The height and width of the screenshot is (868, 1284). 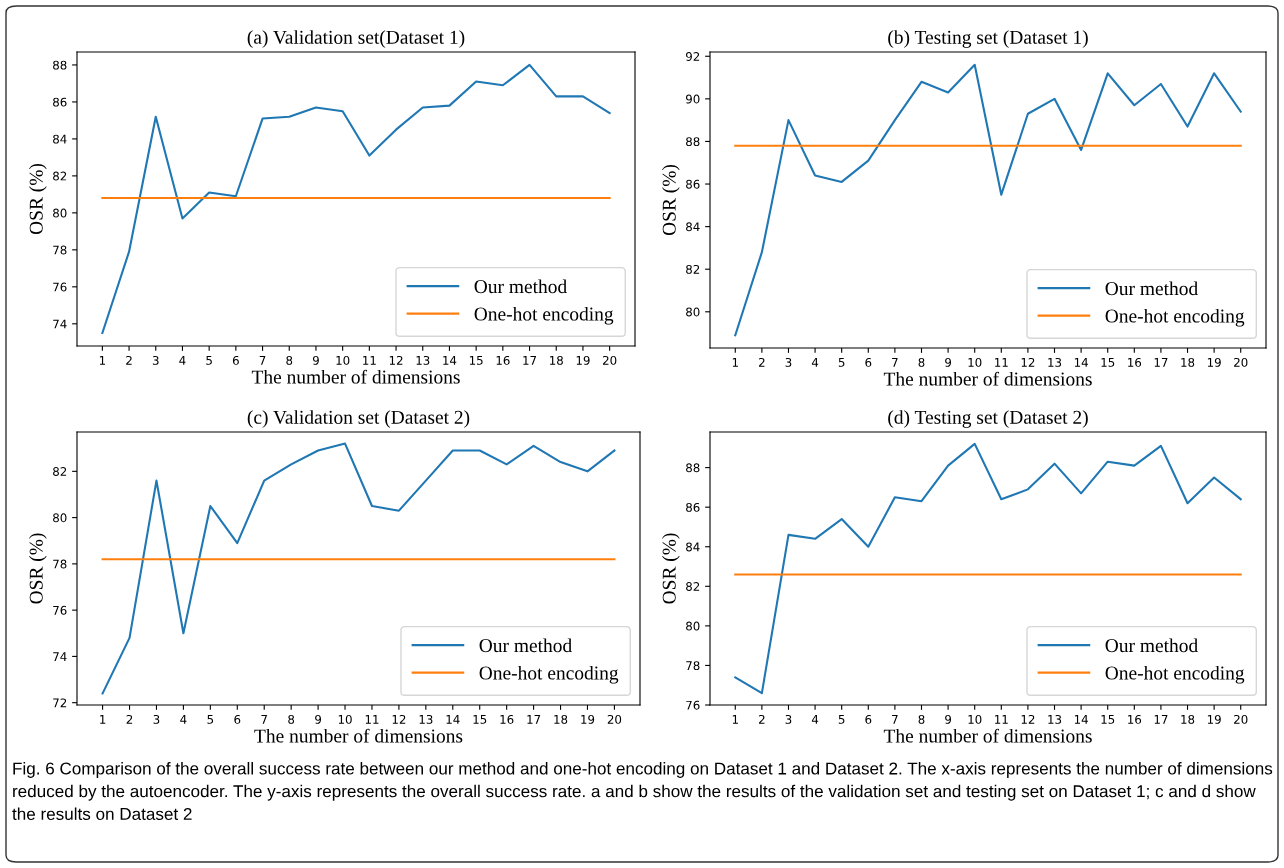 What do you see at coordinates (358, 419) in the screenshot?
I see `chart-title: (c) Validation set (Dataset 2)` at bounding box center [358, 419].